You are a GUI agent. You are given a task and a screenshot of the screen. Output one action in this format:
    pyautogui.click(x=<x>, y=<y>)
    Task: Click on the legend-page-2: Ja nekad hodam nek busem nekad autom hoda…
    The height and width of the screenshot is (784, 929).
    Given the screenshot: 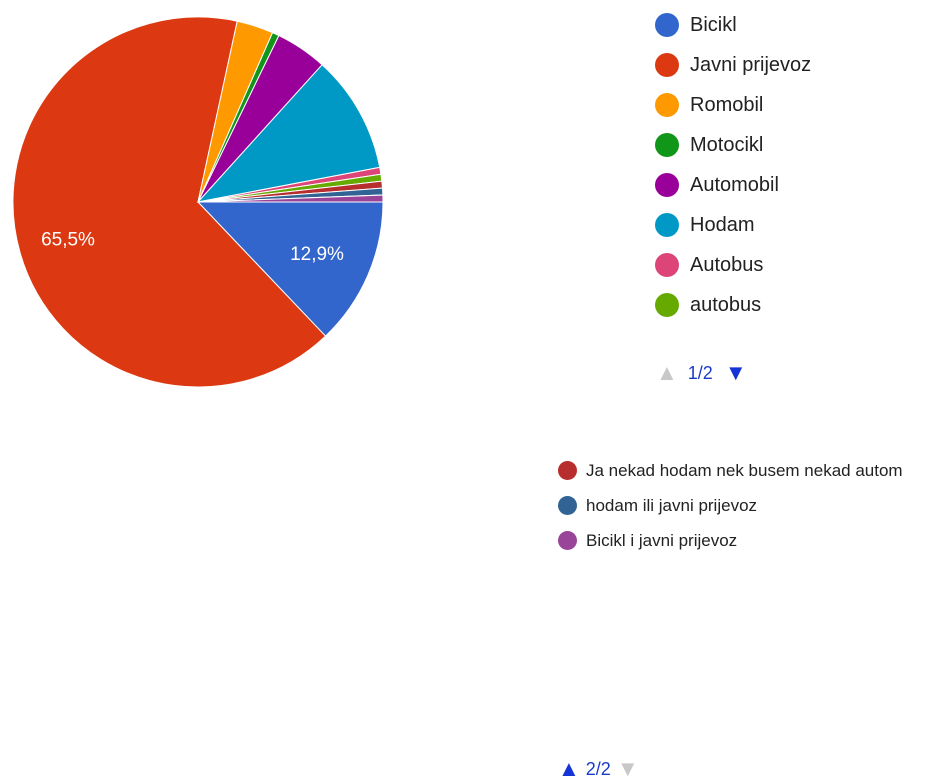 What is the action you would take?
    pyautogui.click(x=741, y=510)
    